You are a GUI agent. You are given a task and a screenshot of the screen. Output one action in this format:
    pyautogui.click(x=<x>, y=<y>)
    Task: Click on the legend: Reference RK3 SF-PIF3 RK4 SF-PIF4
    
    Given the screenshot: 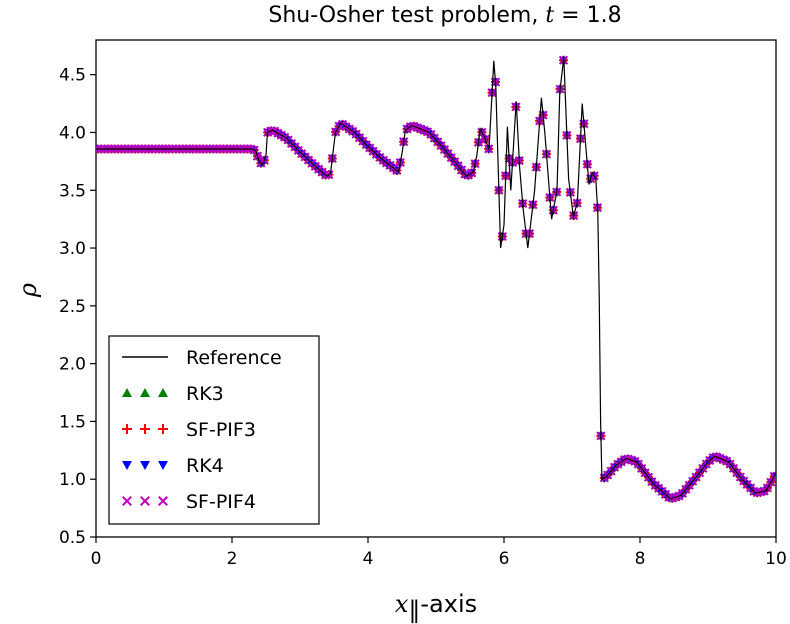 What is the action you would take?
    pyautogui.click(x=214, y=430)
    